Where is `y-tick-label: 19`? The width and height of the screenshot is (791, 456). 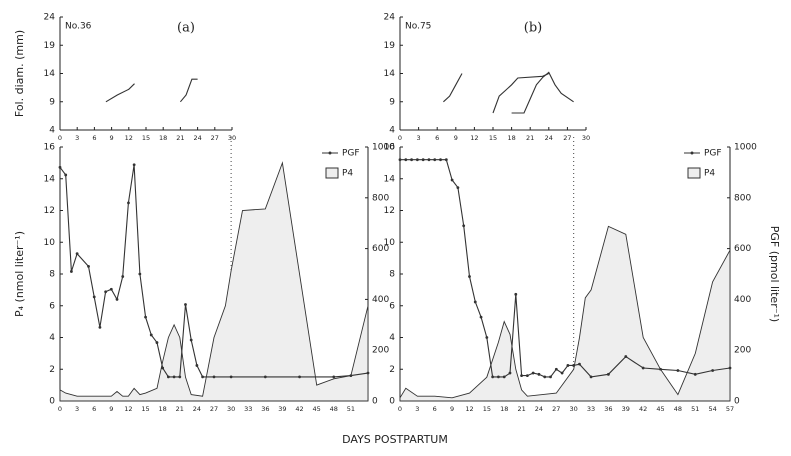
y-tick-label: 19 is located at coordinates (390, 46).